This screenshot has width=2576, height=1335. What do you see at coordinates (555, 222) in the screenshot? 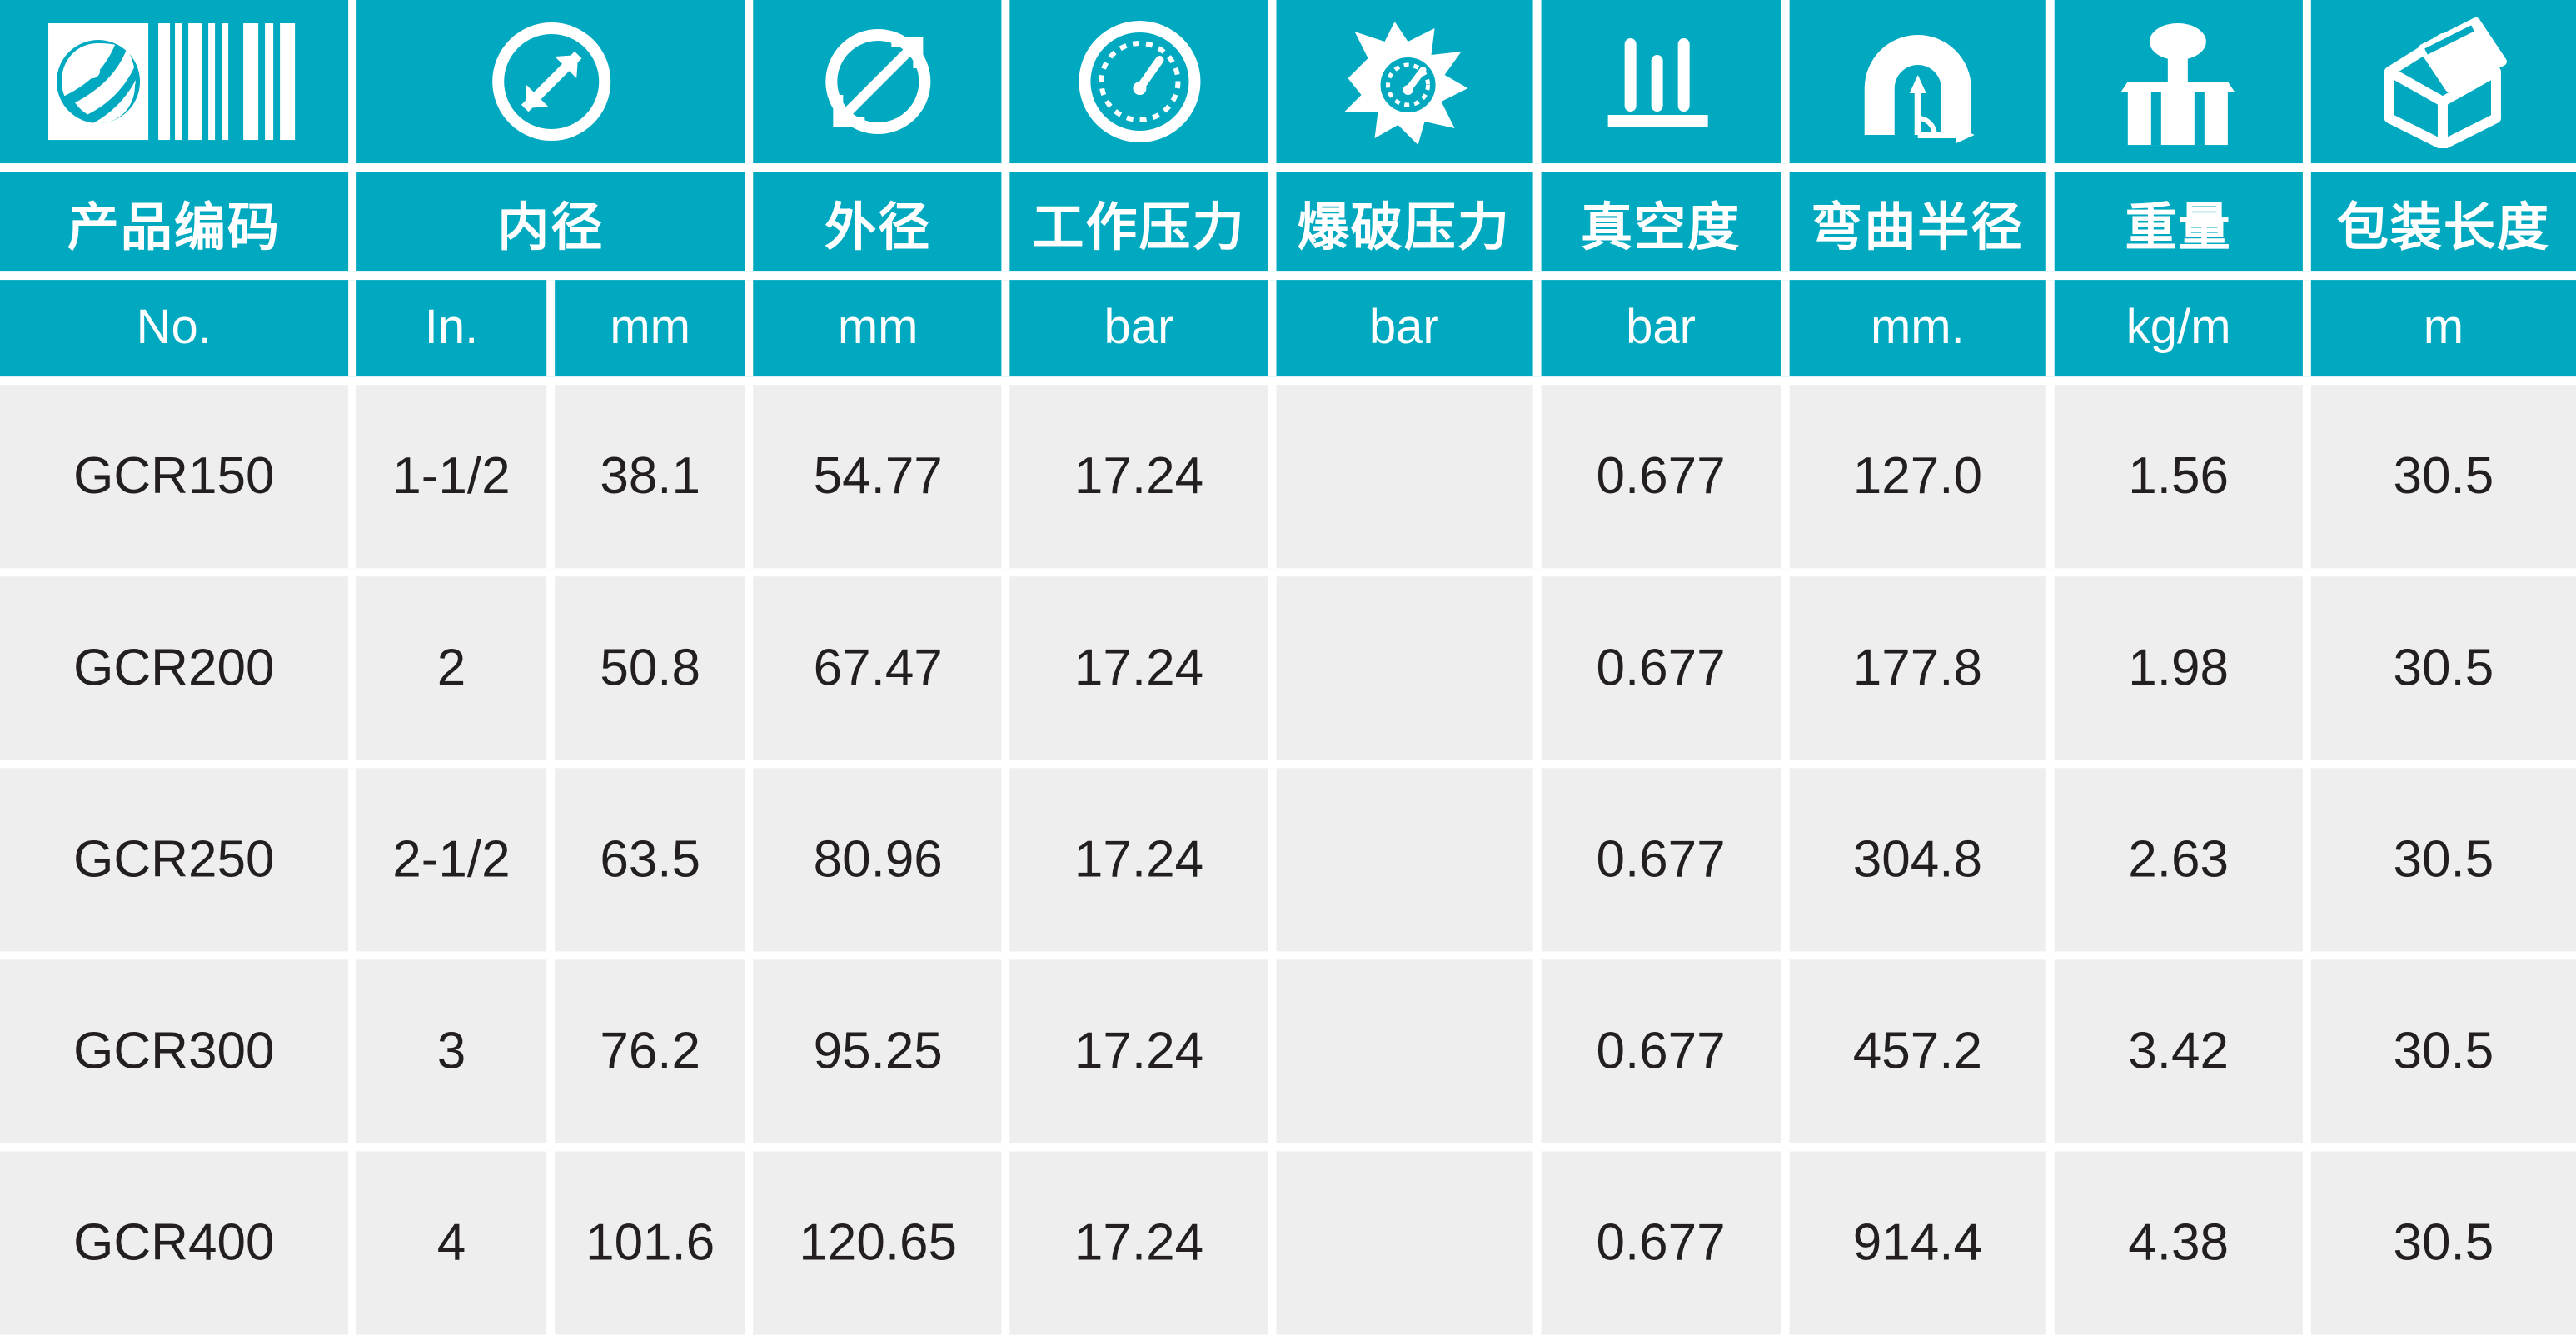
I see `header-inner-diameter: 内径` at bounding box center [555, 222].